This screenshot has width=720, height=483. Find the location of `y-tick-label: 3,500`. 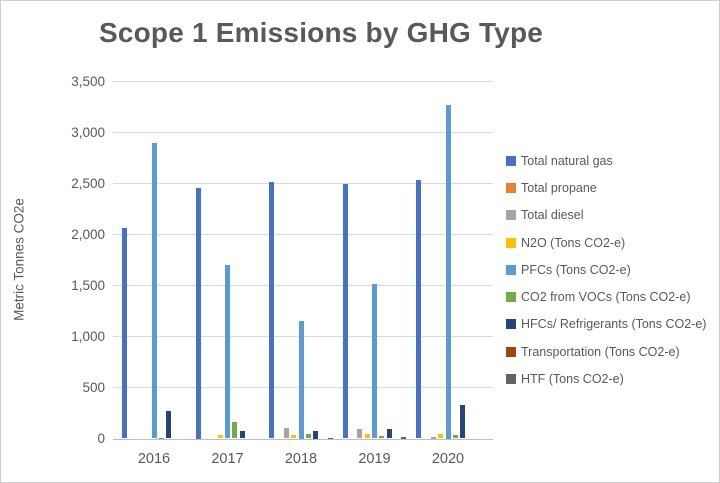

y-tick-label: 3,500 is located at coordinates (88, 81).